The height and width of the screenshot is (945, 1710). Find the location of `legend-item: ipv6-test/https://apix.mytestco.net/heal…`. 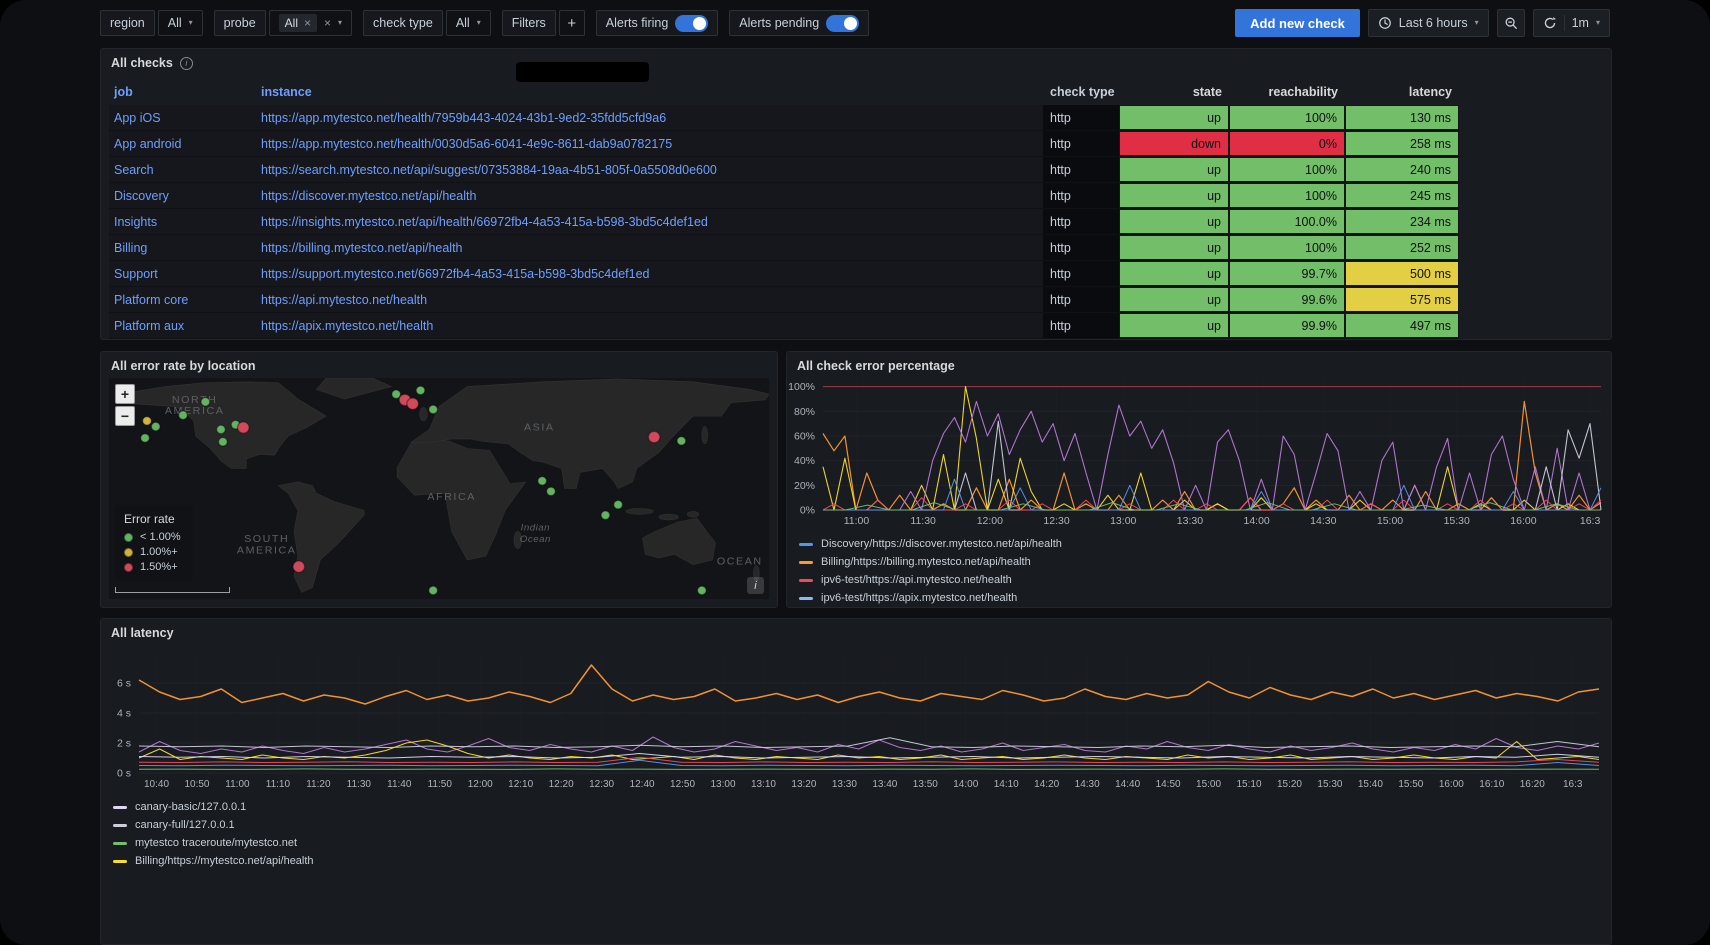

legend-item: ipv6-test/https://apix.mytestco.net/heal… is located at coordinates (930, 598).